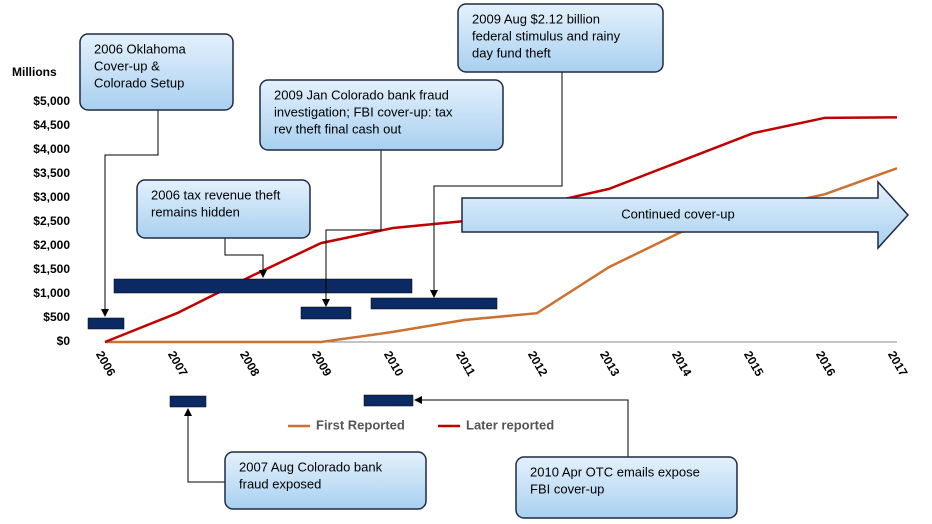 The image size is (932, 524). I want to click on callout-text: federal stimulus and rainy, so click(546, 35).